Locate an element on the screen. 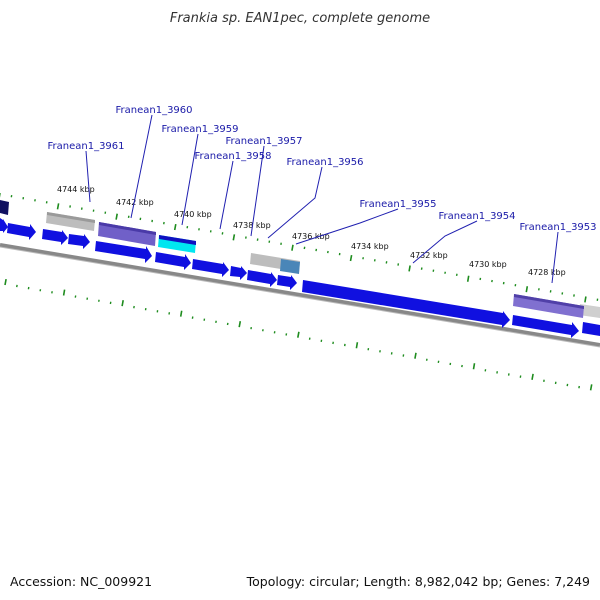  grey-feature-edge is located at coordinates (71, 217).